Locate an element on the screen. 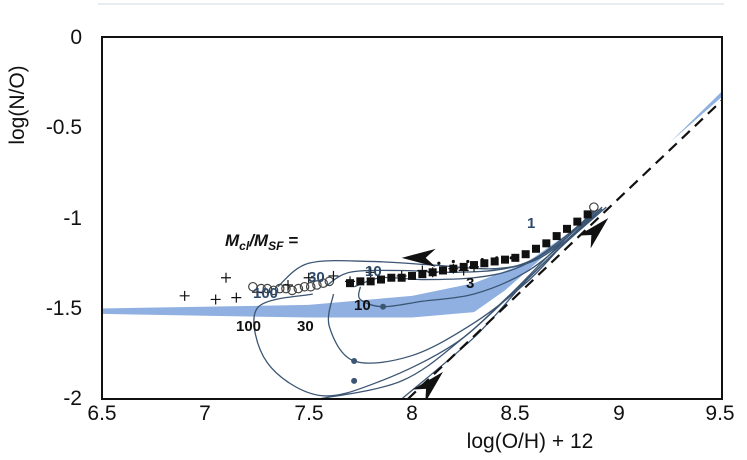  x-tick-label: 9 is located at coordinates (619, 413).